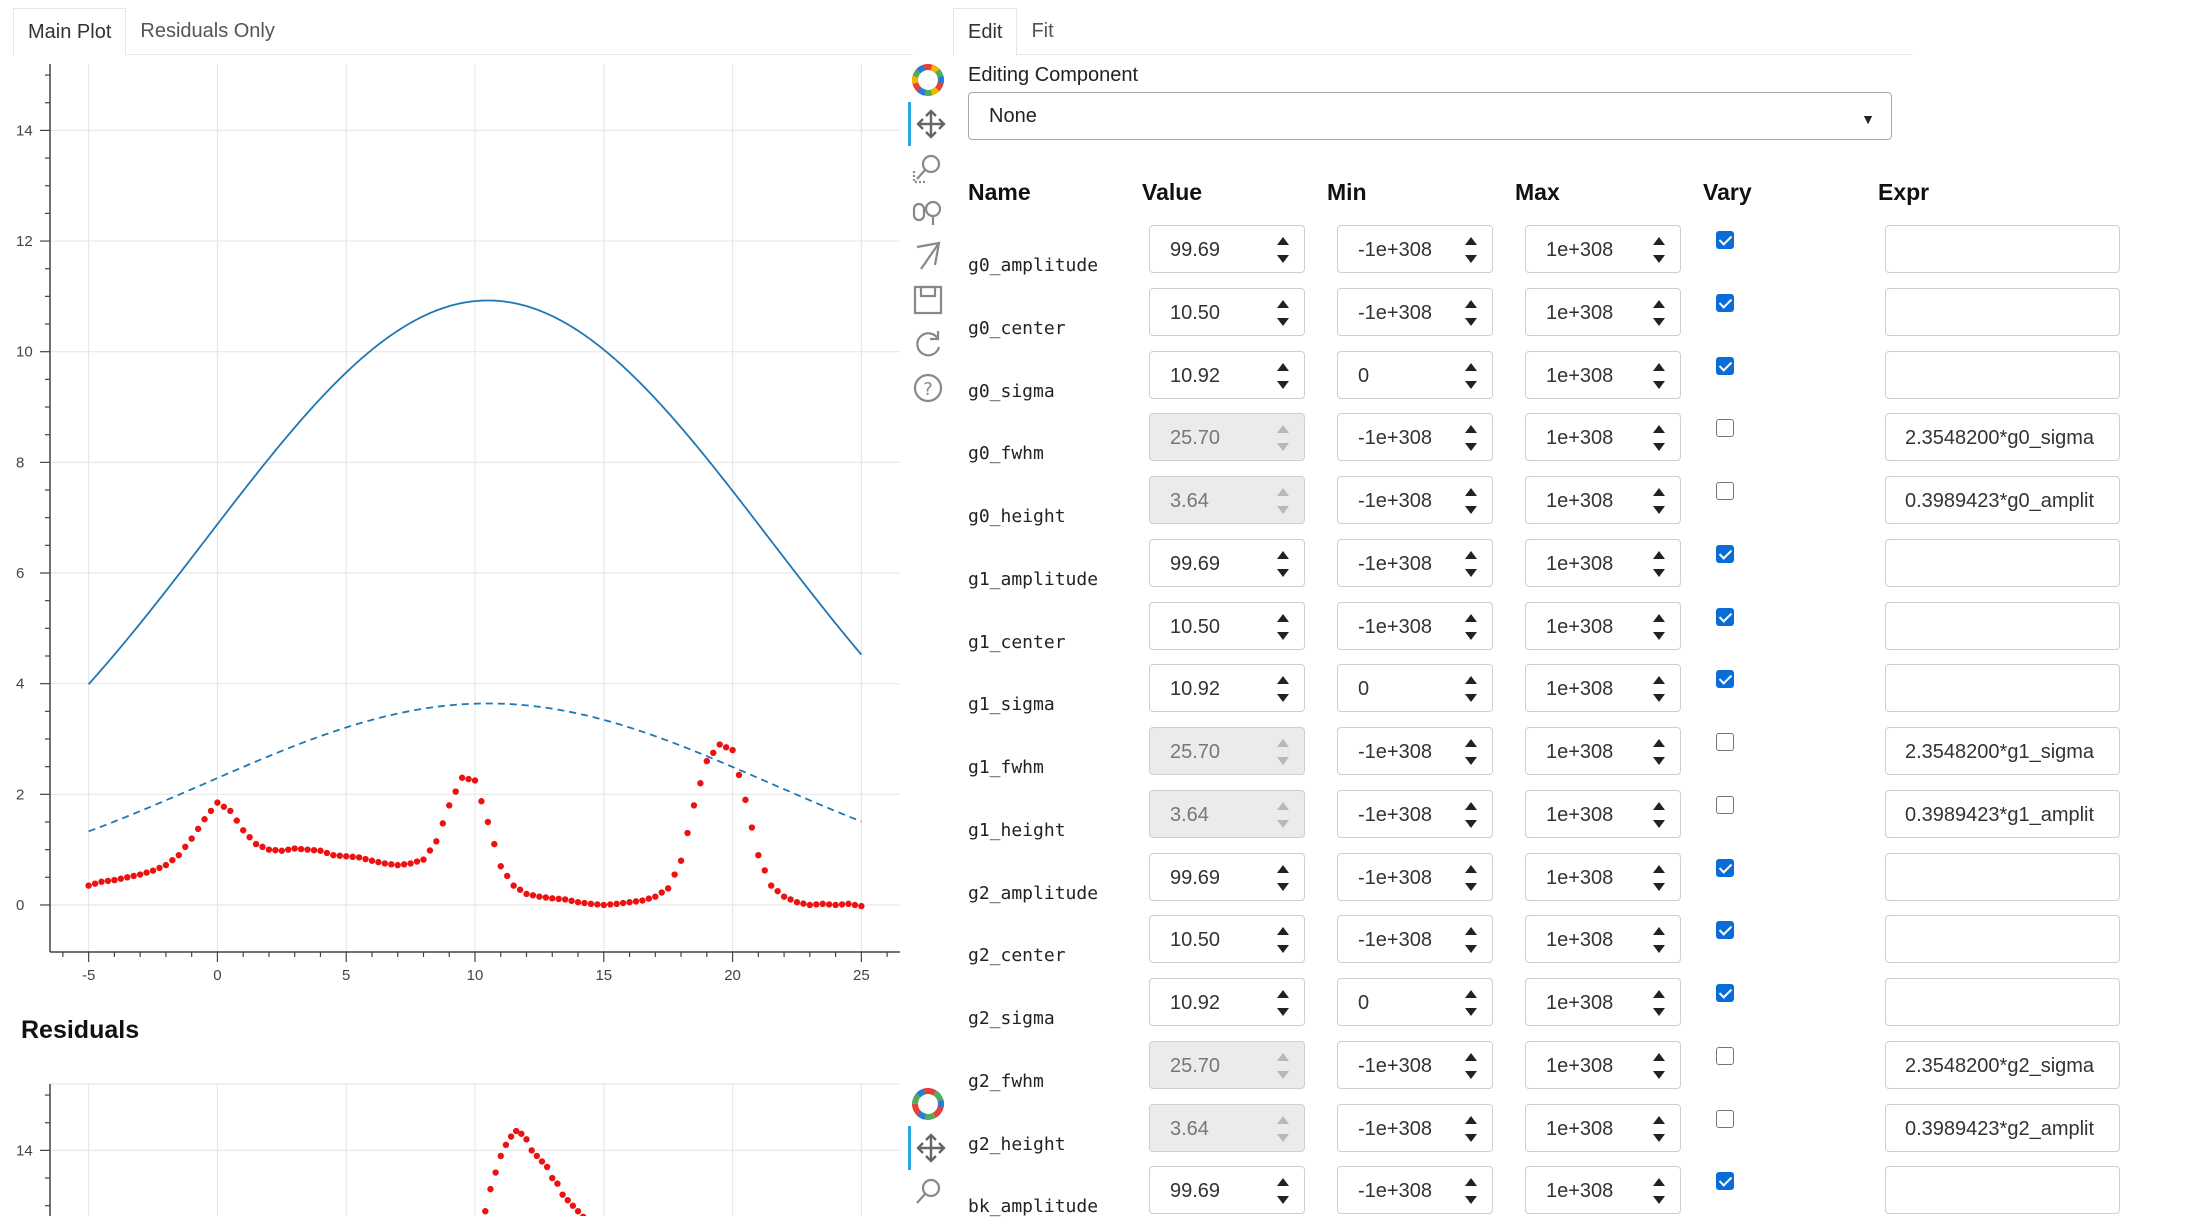 Image resolution: width=2187 pixels, height=1228 pixels. Describe the element at coordinates (70, 32) in the screenshot. I see `tab-main-plot: Main Plot` at that location.